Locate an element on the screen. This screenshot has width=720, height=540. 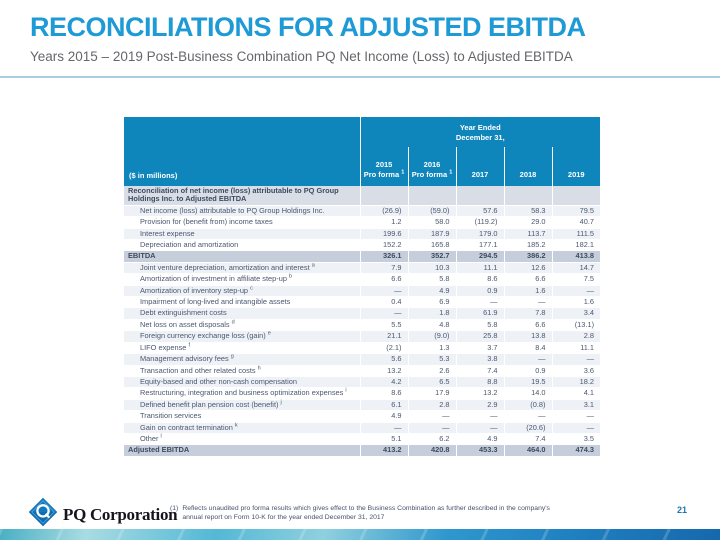
pq-logo-icon is located at coordinates (43, 514).